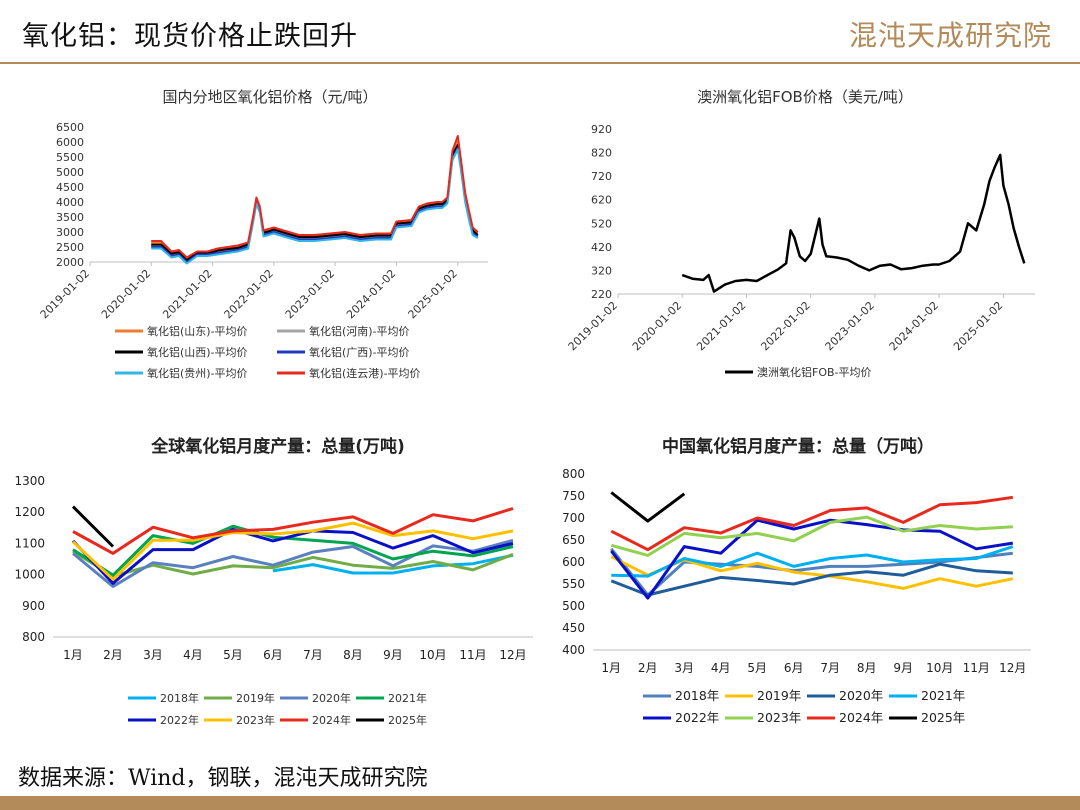 Image resolution: width=1080 pixels, height=810 pixels. I want to click on y-tick-label: 4000, so click(70, 202).